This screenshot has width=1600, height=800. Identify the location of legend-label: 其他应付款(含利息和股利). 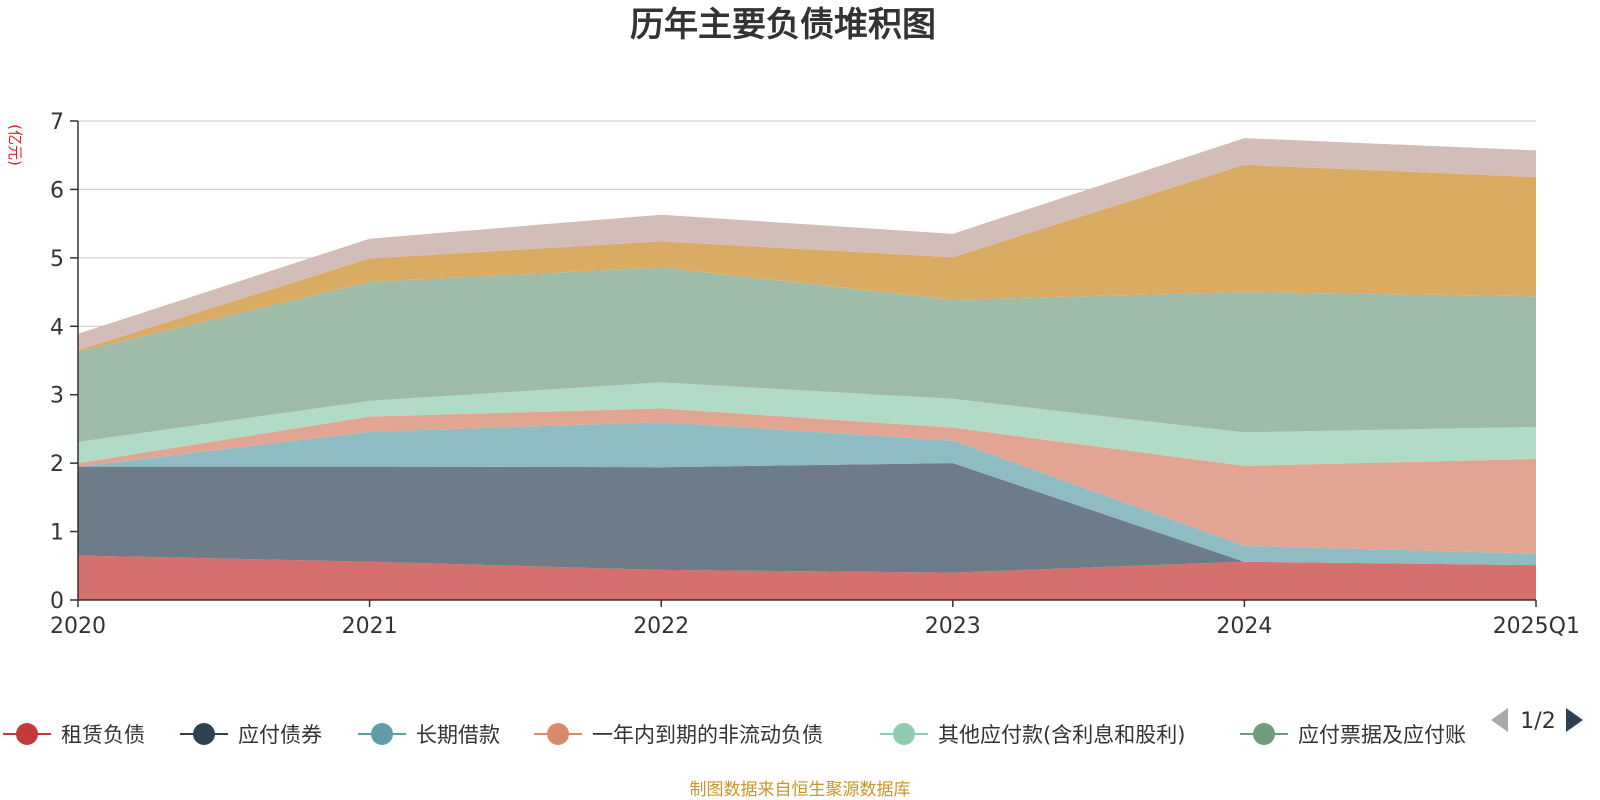
(1061, 735).